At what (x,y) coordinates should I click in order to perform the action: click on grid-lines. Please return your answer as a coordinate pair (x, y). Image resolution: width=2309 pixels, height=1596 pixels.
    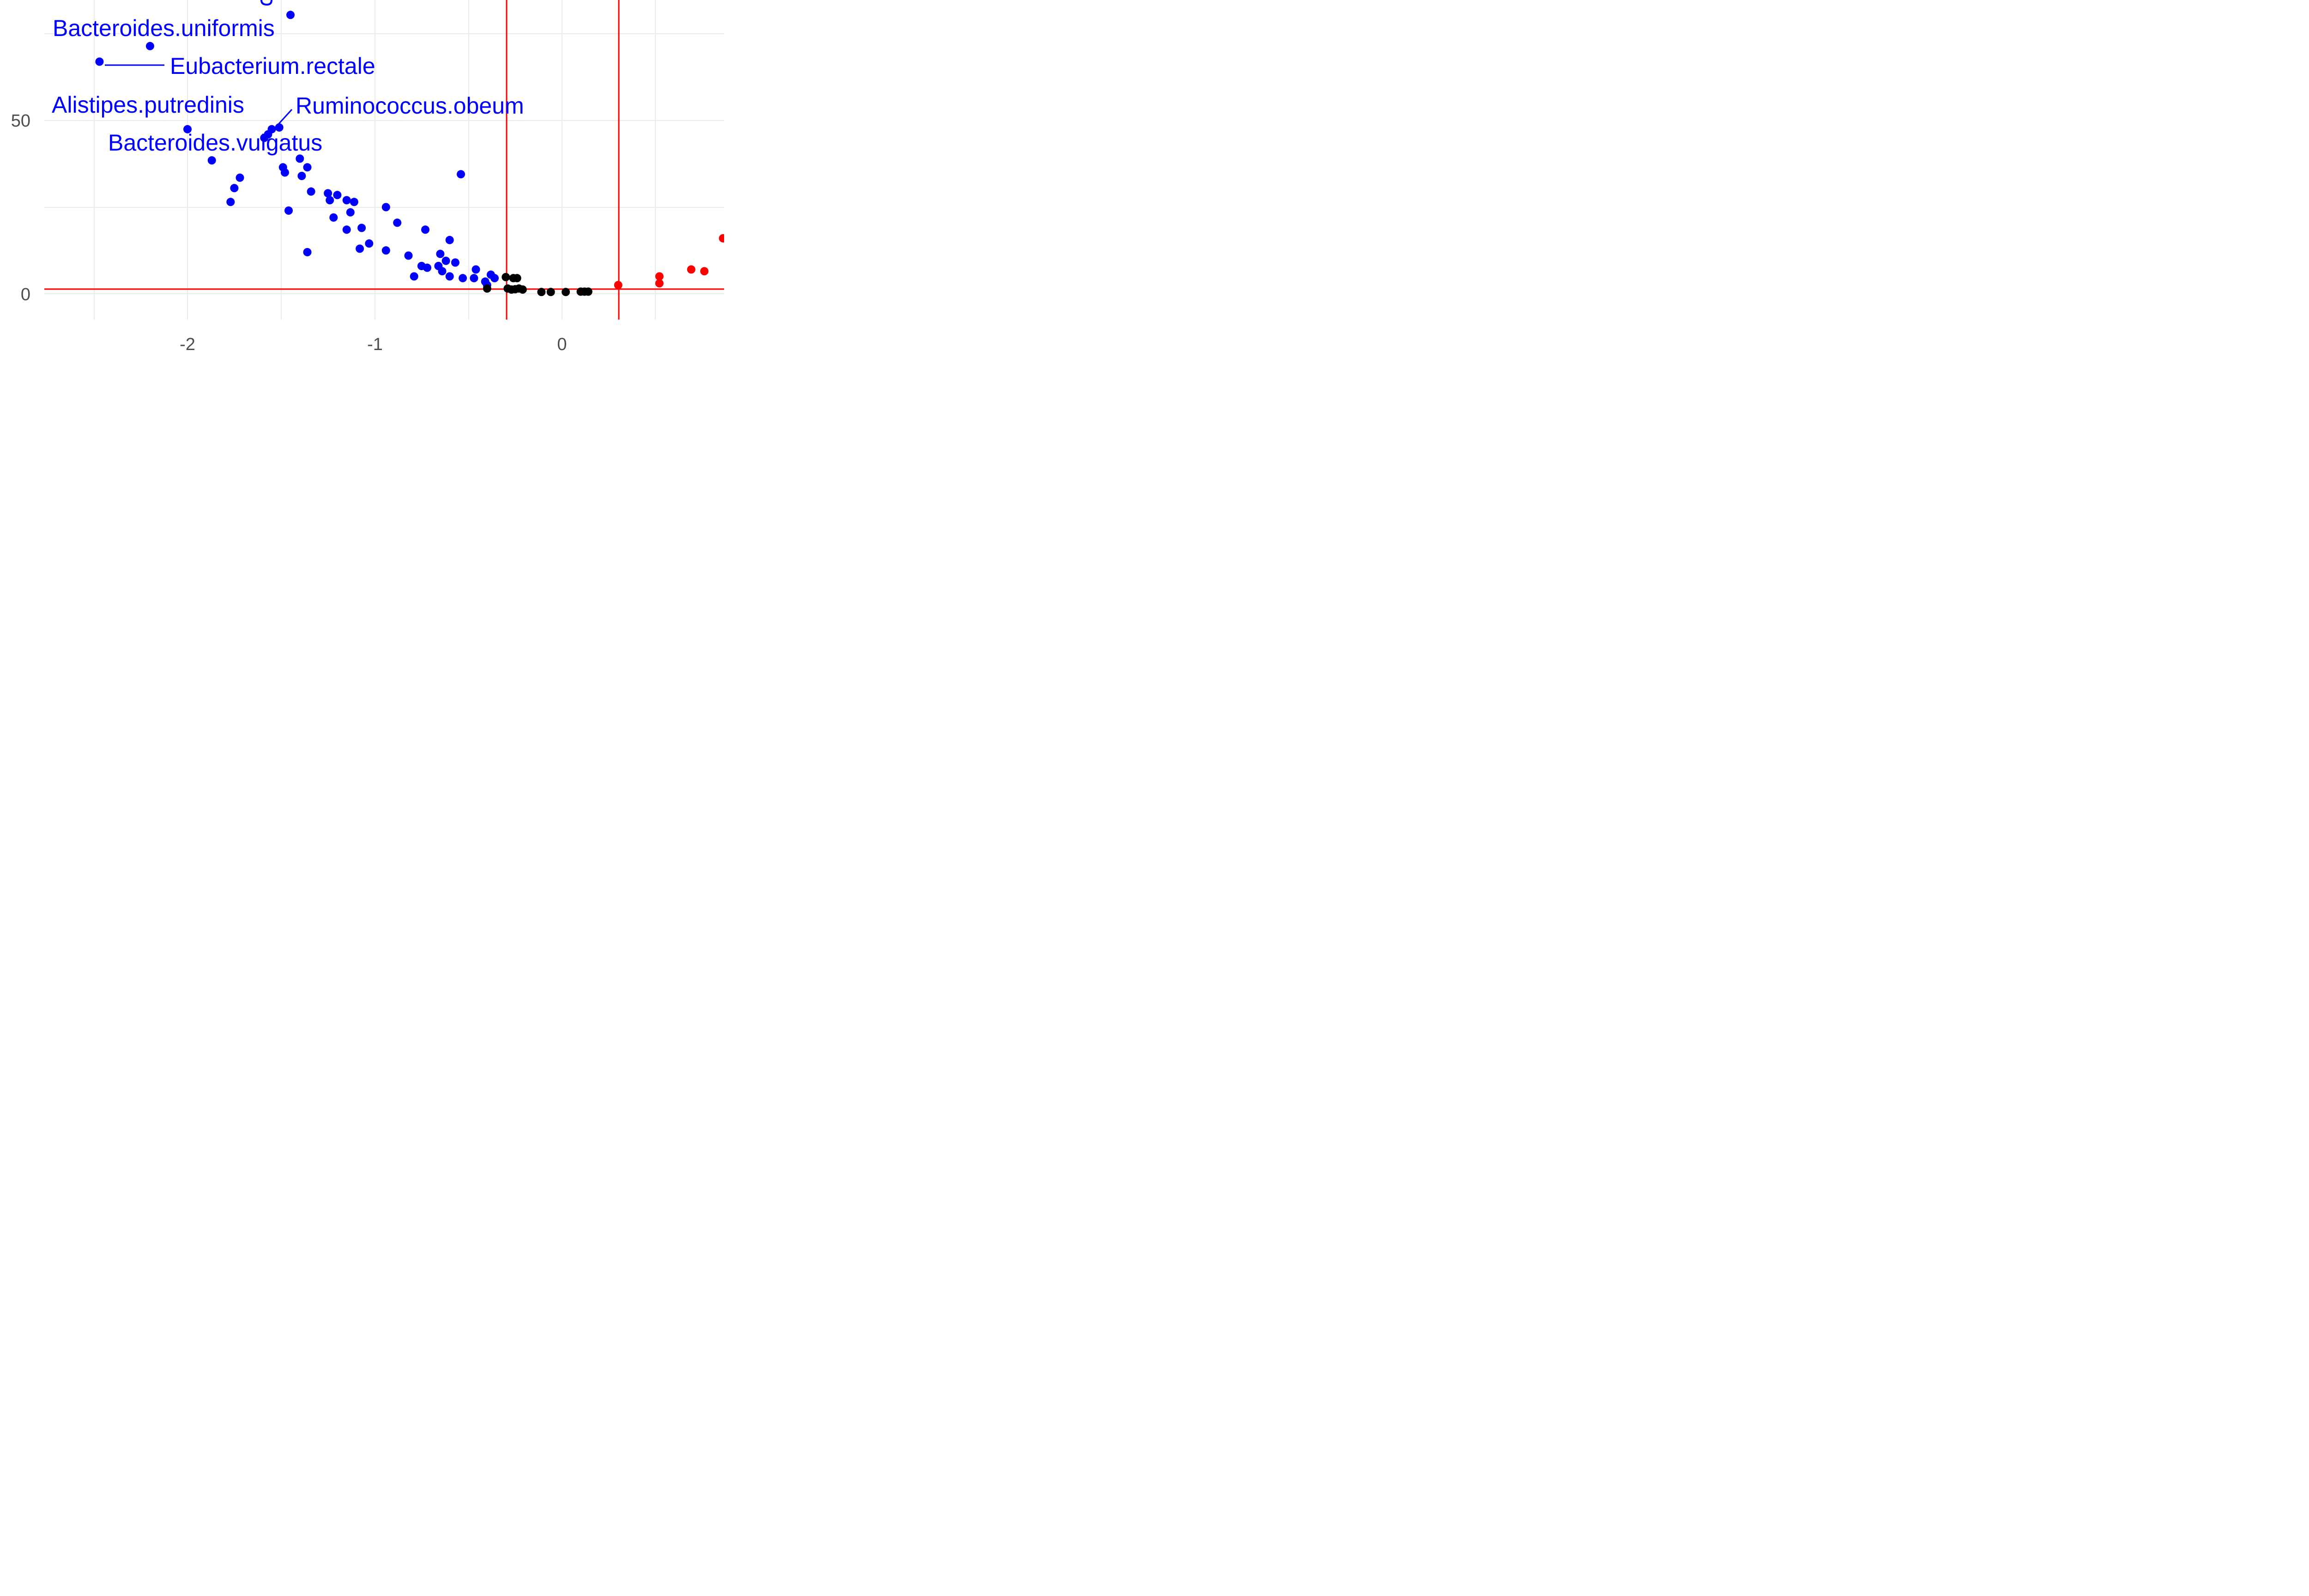
    Looking at the image, I should click on (384, 160).